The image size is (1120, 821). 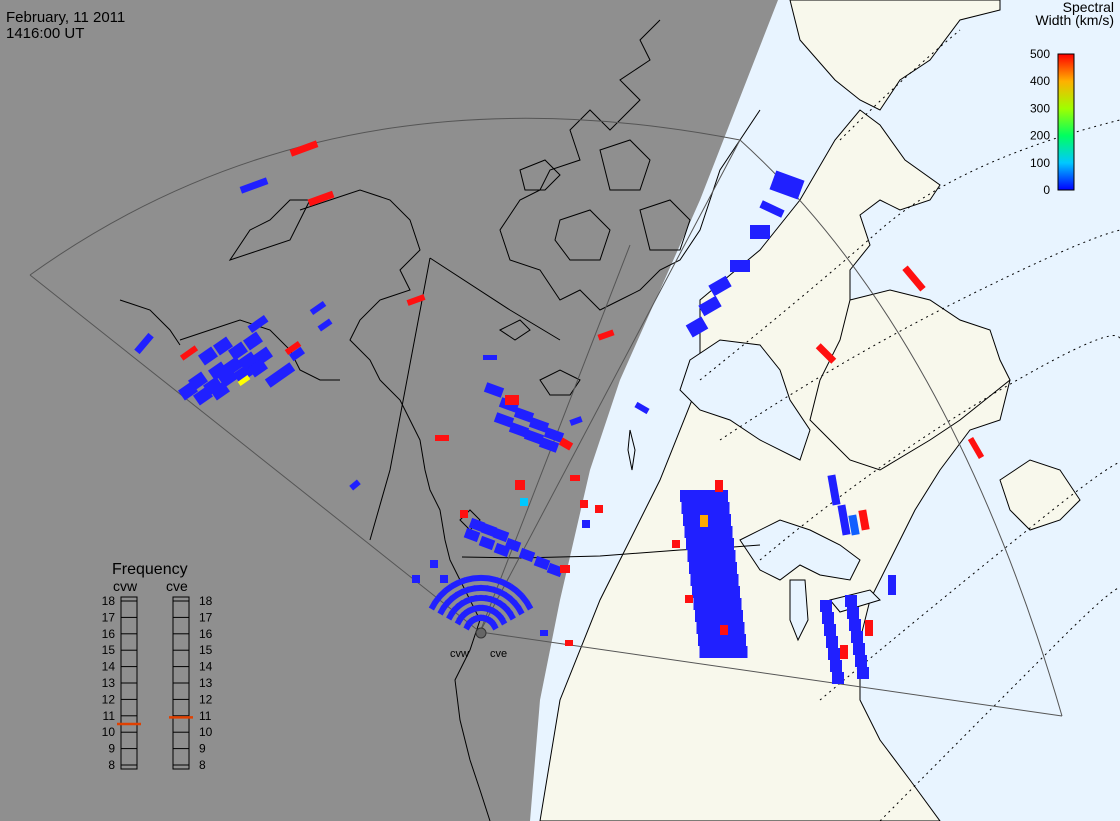 I want to click on frequency-scale-label: 13, so click(x=206, y=683).